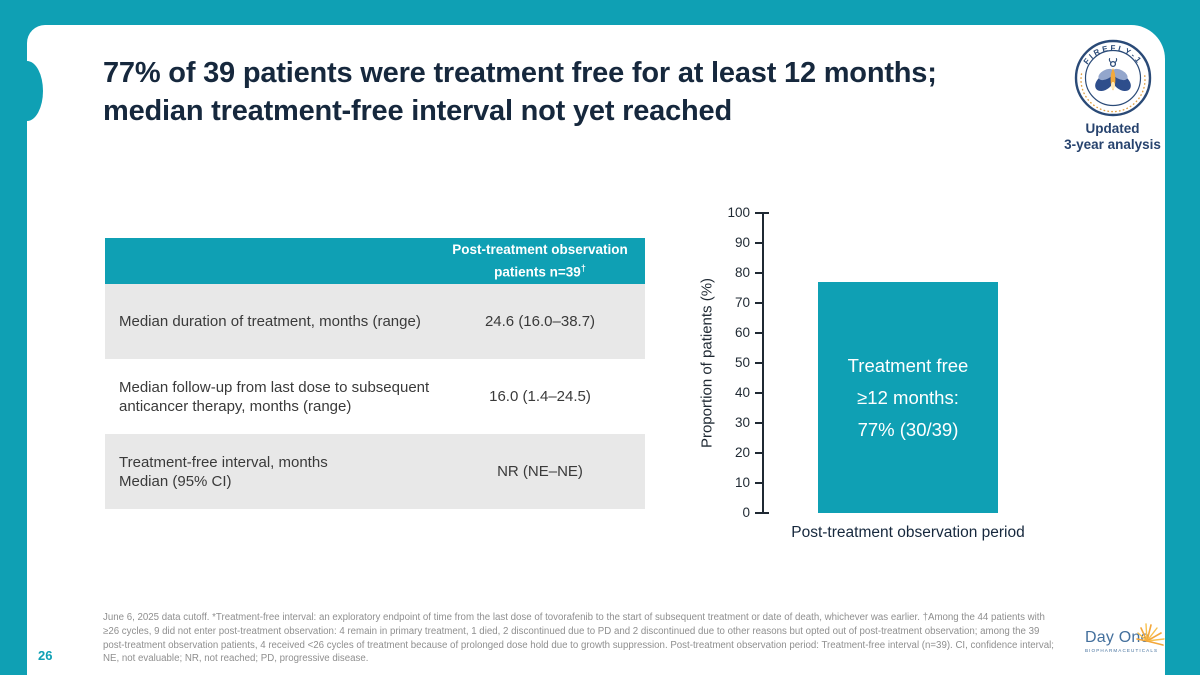 This screenshot has height=675, width=1200. I want to click on y-tick-label: 50, so click(742, 362).